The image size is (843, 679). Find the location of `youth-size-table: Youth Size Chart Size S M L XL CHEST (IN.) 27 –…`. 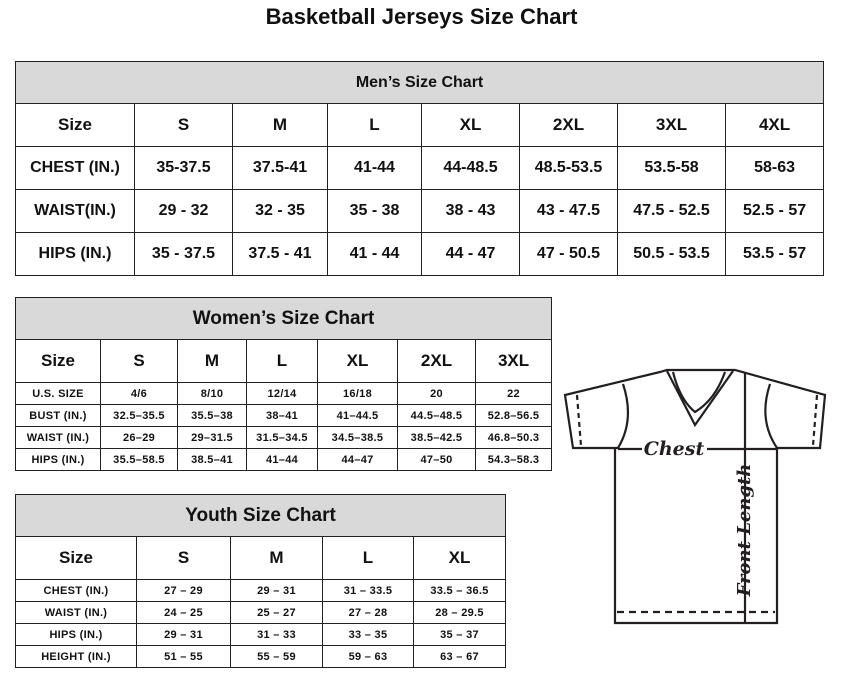

youth-size-table: Youth Size Chart Size S M L XL CHEST (IN.) 27 –… is located at coordinates (260, 581).